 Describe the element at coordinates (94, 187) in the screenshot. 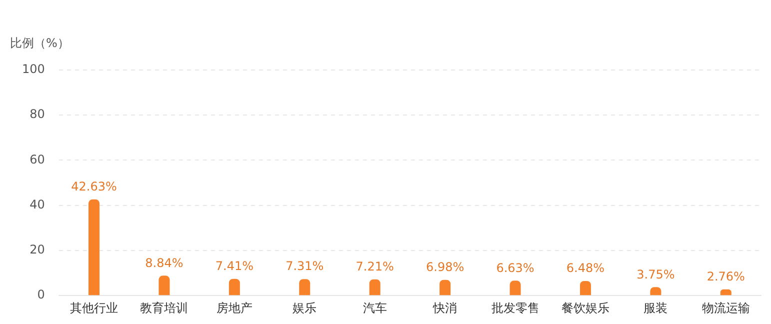

I see `data-label: 42.63%` at that location.